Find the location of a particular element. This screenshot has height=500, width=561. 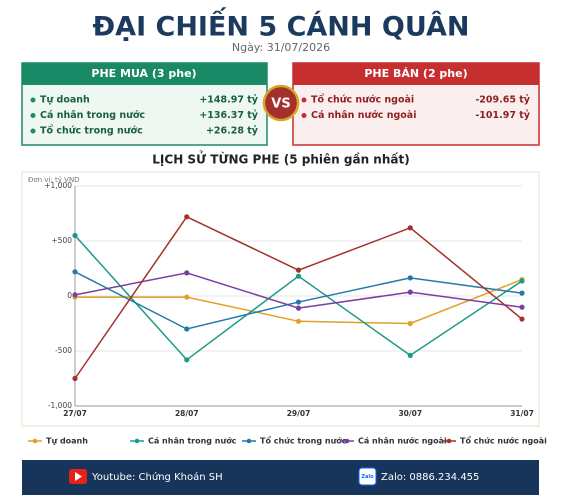

unit-label: Đơn vị: tỷ VND is located at coordinates (54, 179).